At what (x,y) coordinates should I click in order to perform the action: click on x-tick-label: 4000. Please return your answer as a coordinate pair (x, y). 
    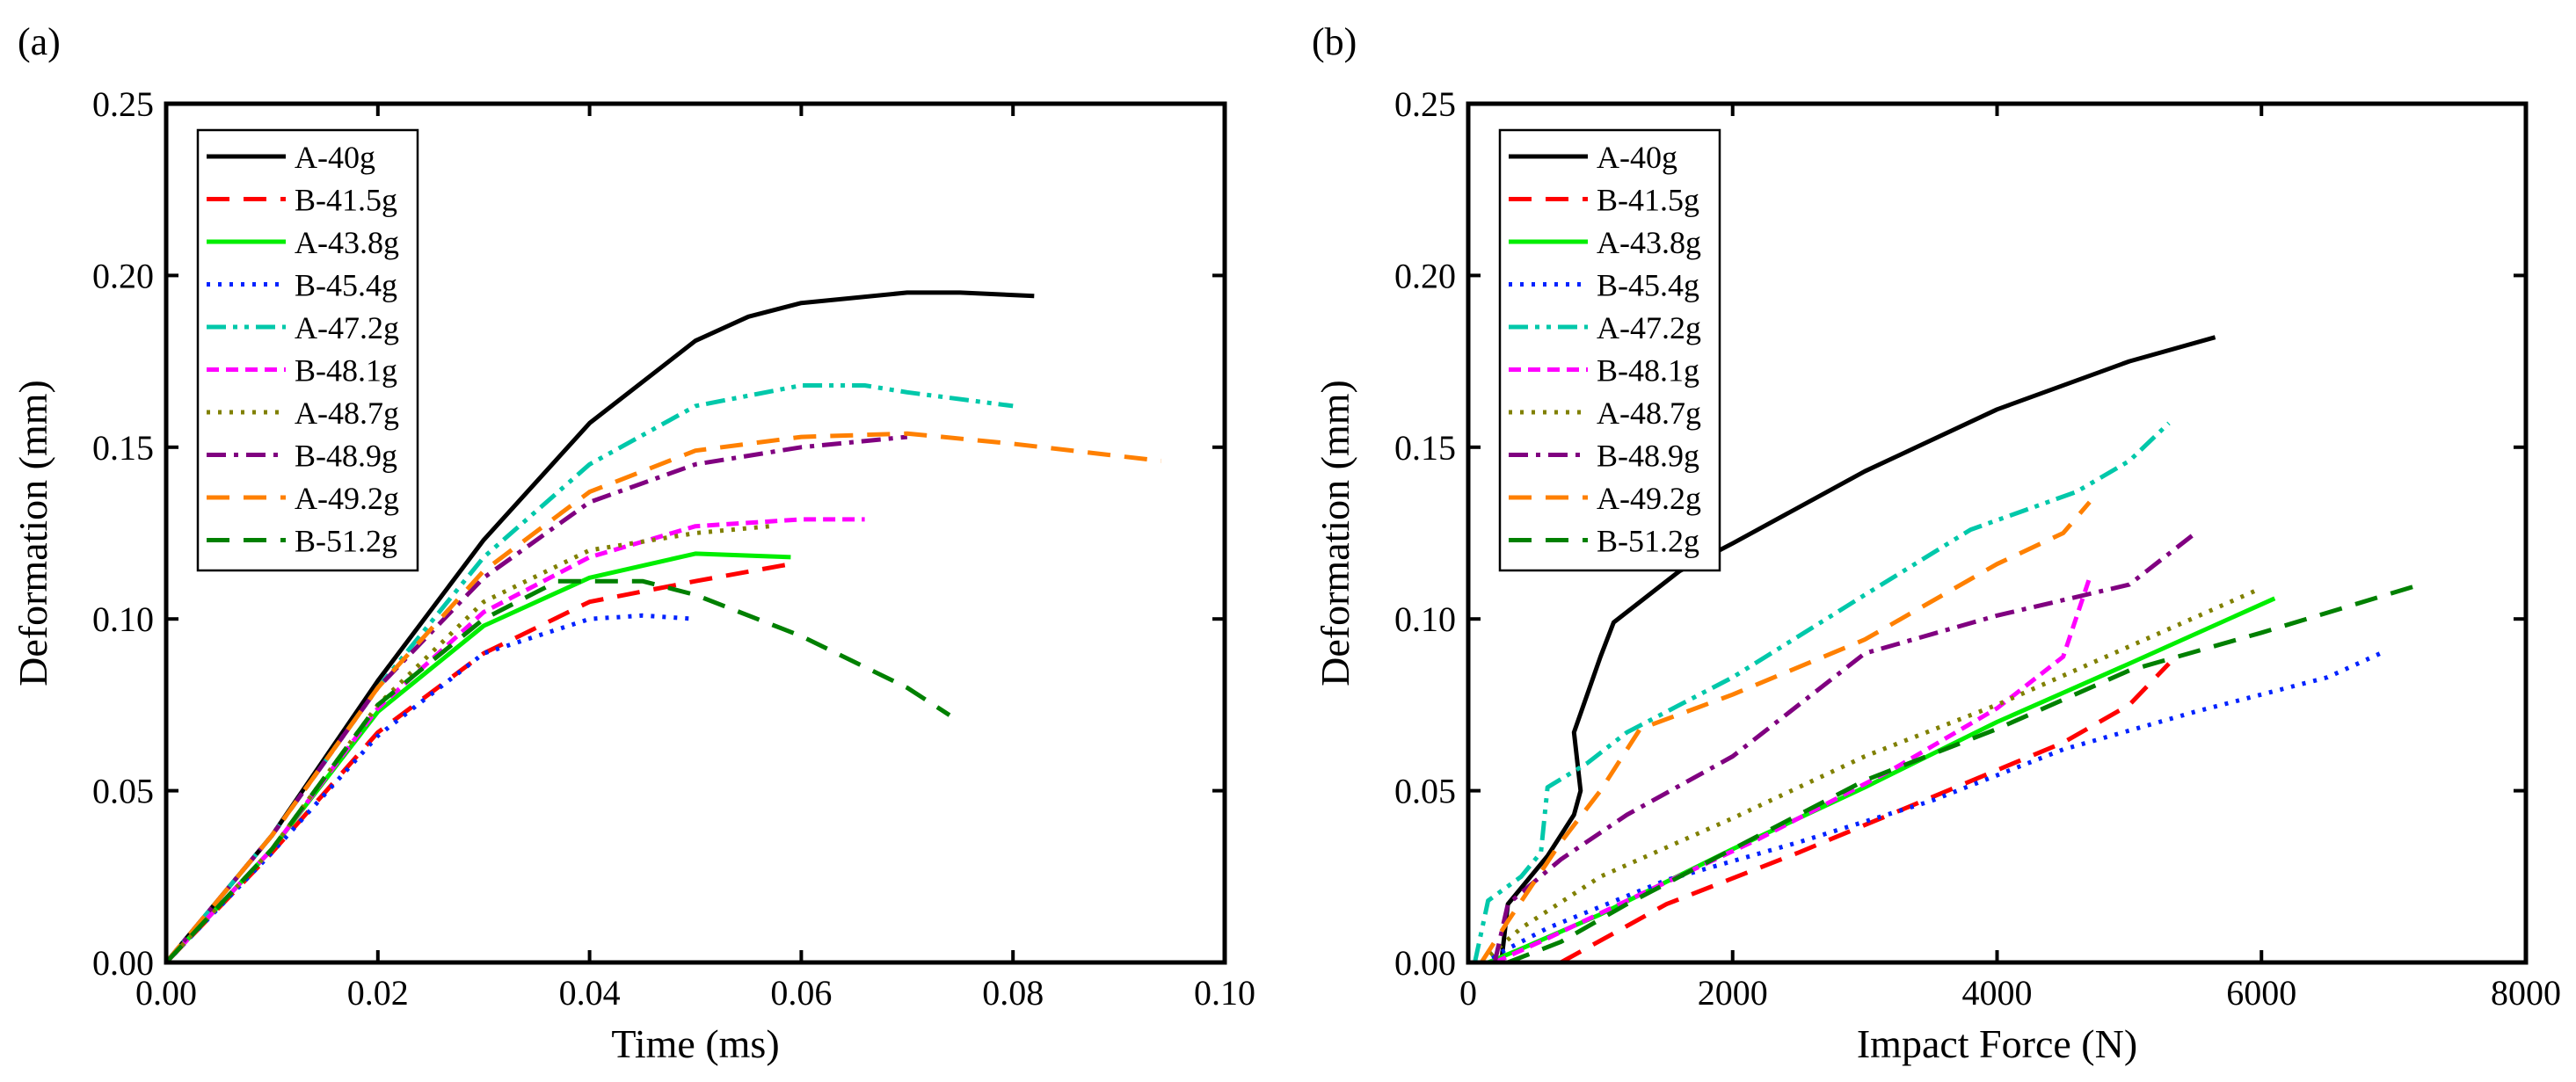
    Looking at the image, I should click on (1997, 993).